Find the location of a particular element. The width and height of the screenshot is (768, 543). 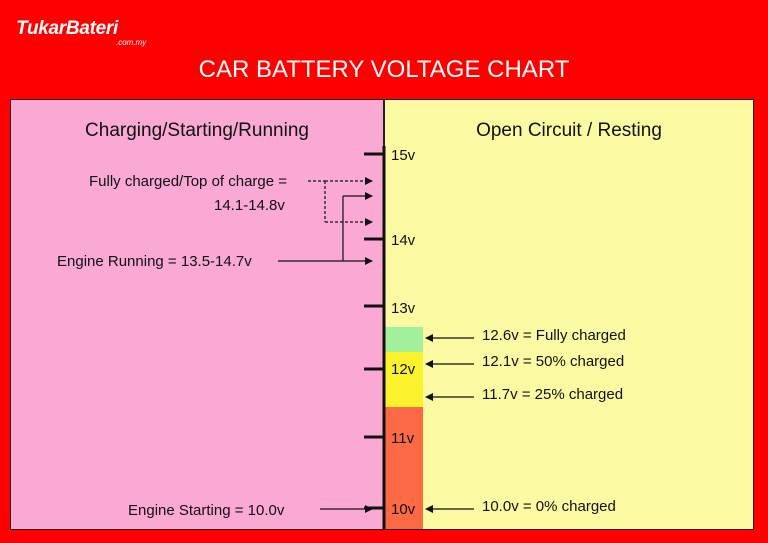

label-engine-running: Engine Running = 13.5-14.7v is located at coordinates (154, 261).